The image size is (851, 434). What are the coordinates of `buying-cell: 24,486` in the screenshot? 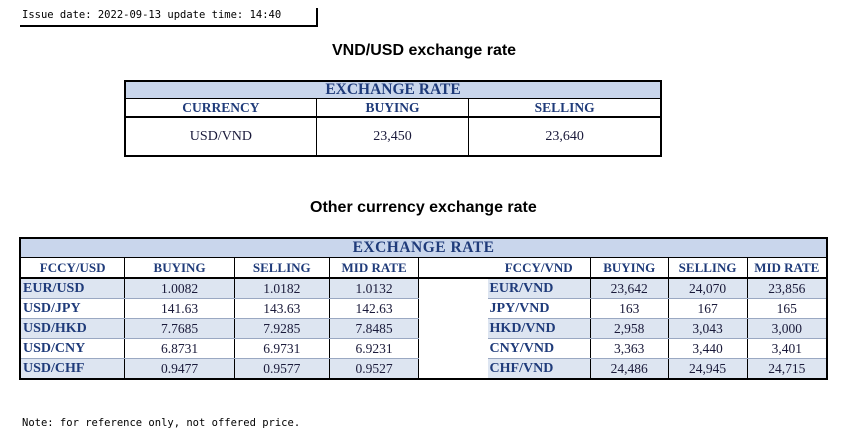 It's located at (629, 368).